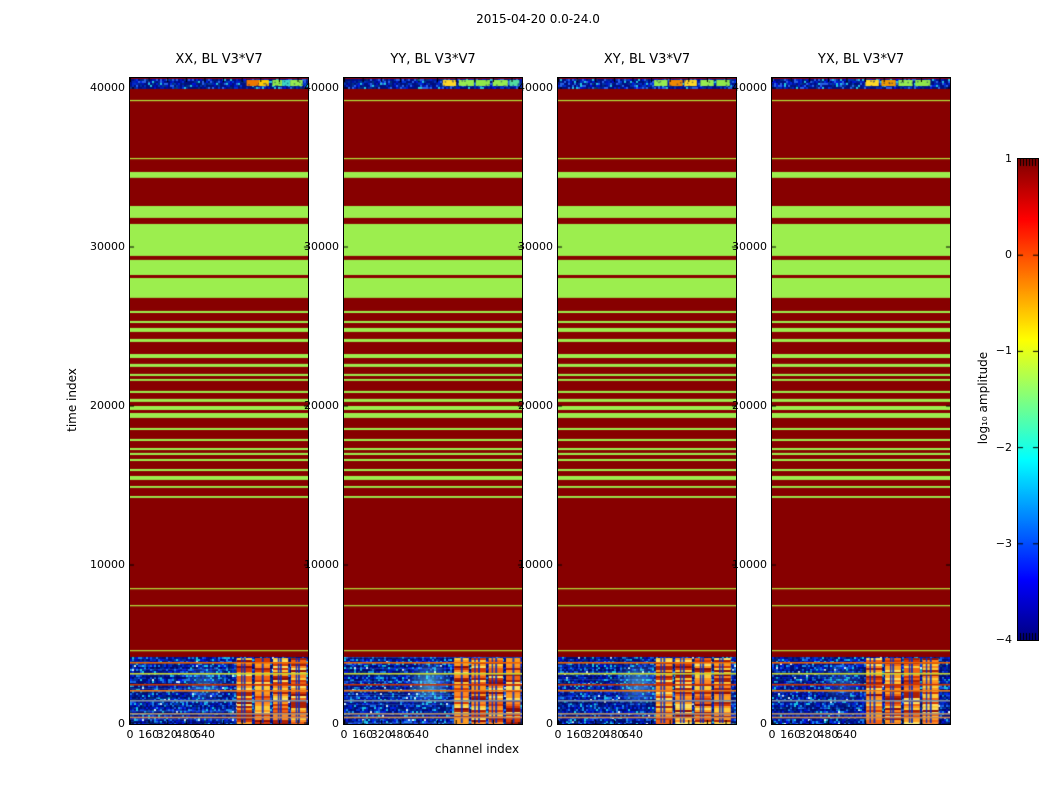 The height and width of the screenshot is (800, 1050). I want to click on panel-yy, so click(433, 401).